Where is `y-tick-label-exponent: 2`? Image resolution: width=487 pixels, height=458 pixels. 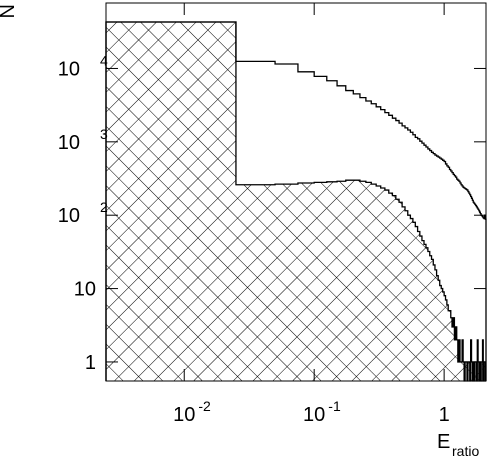
y-tick-label-exponent: 2 is located at coordinates (104, 207).